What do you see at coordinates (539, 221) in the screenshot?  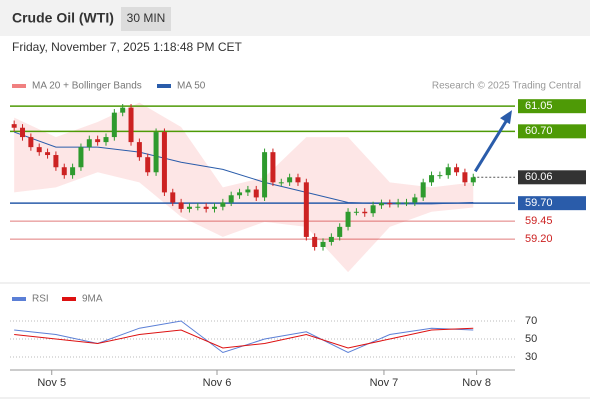 I see `level-label: 59.45` at bounding box center [539, 221].